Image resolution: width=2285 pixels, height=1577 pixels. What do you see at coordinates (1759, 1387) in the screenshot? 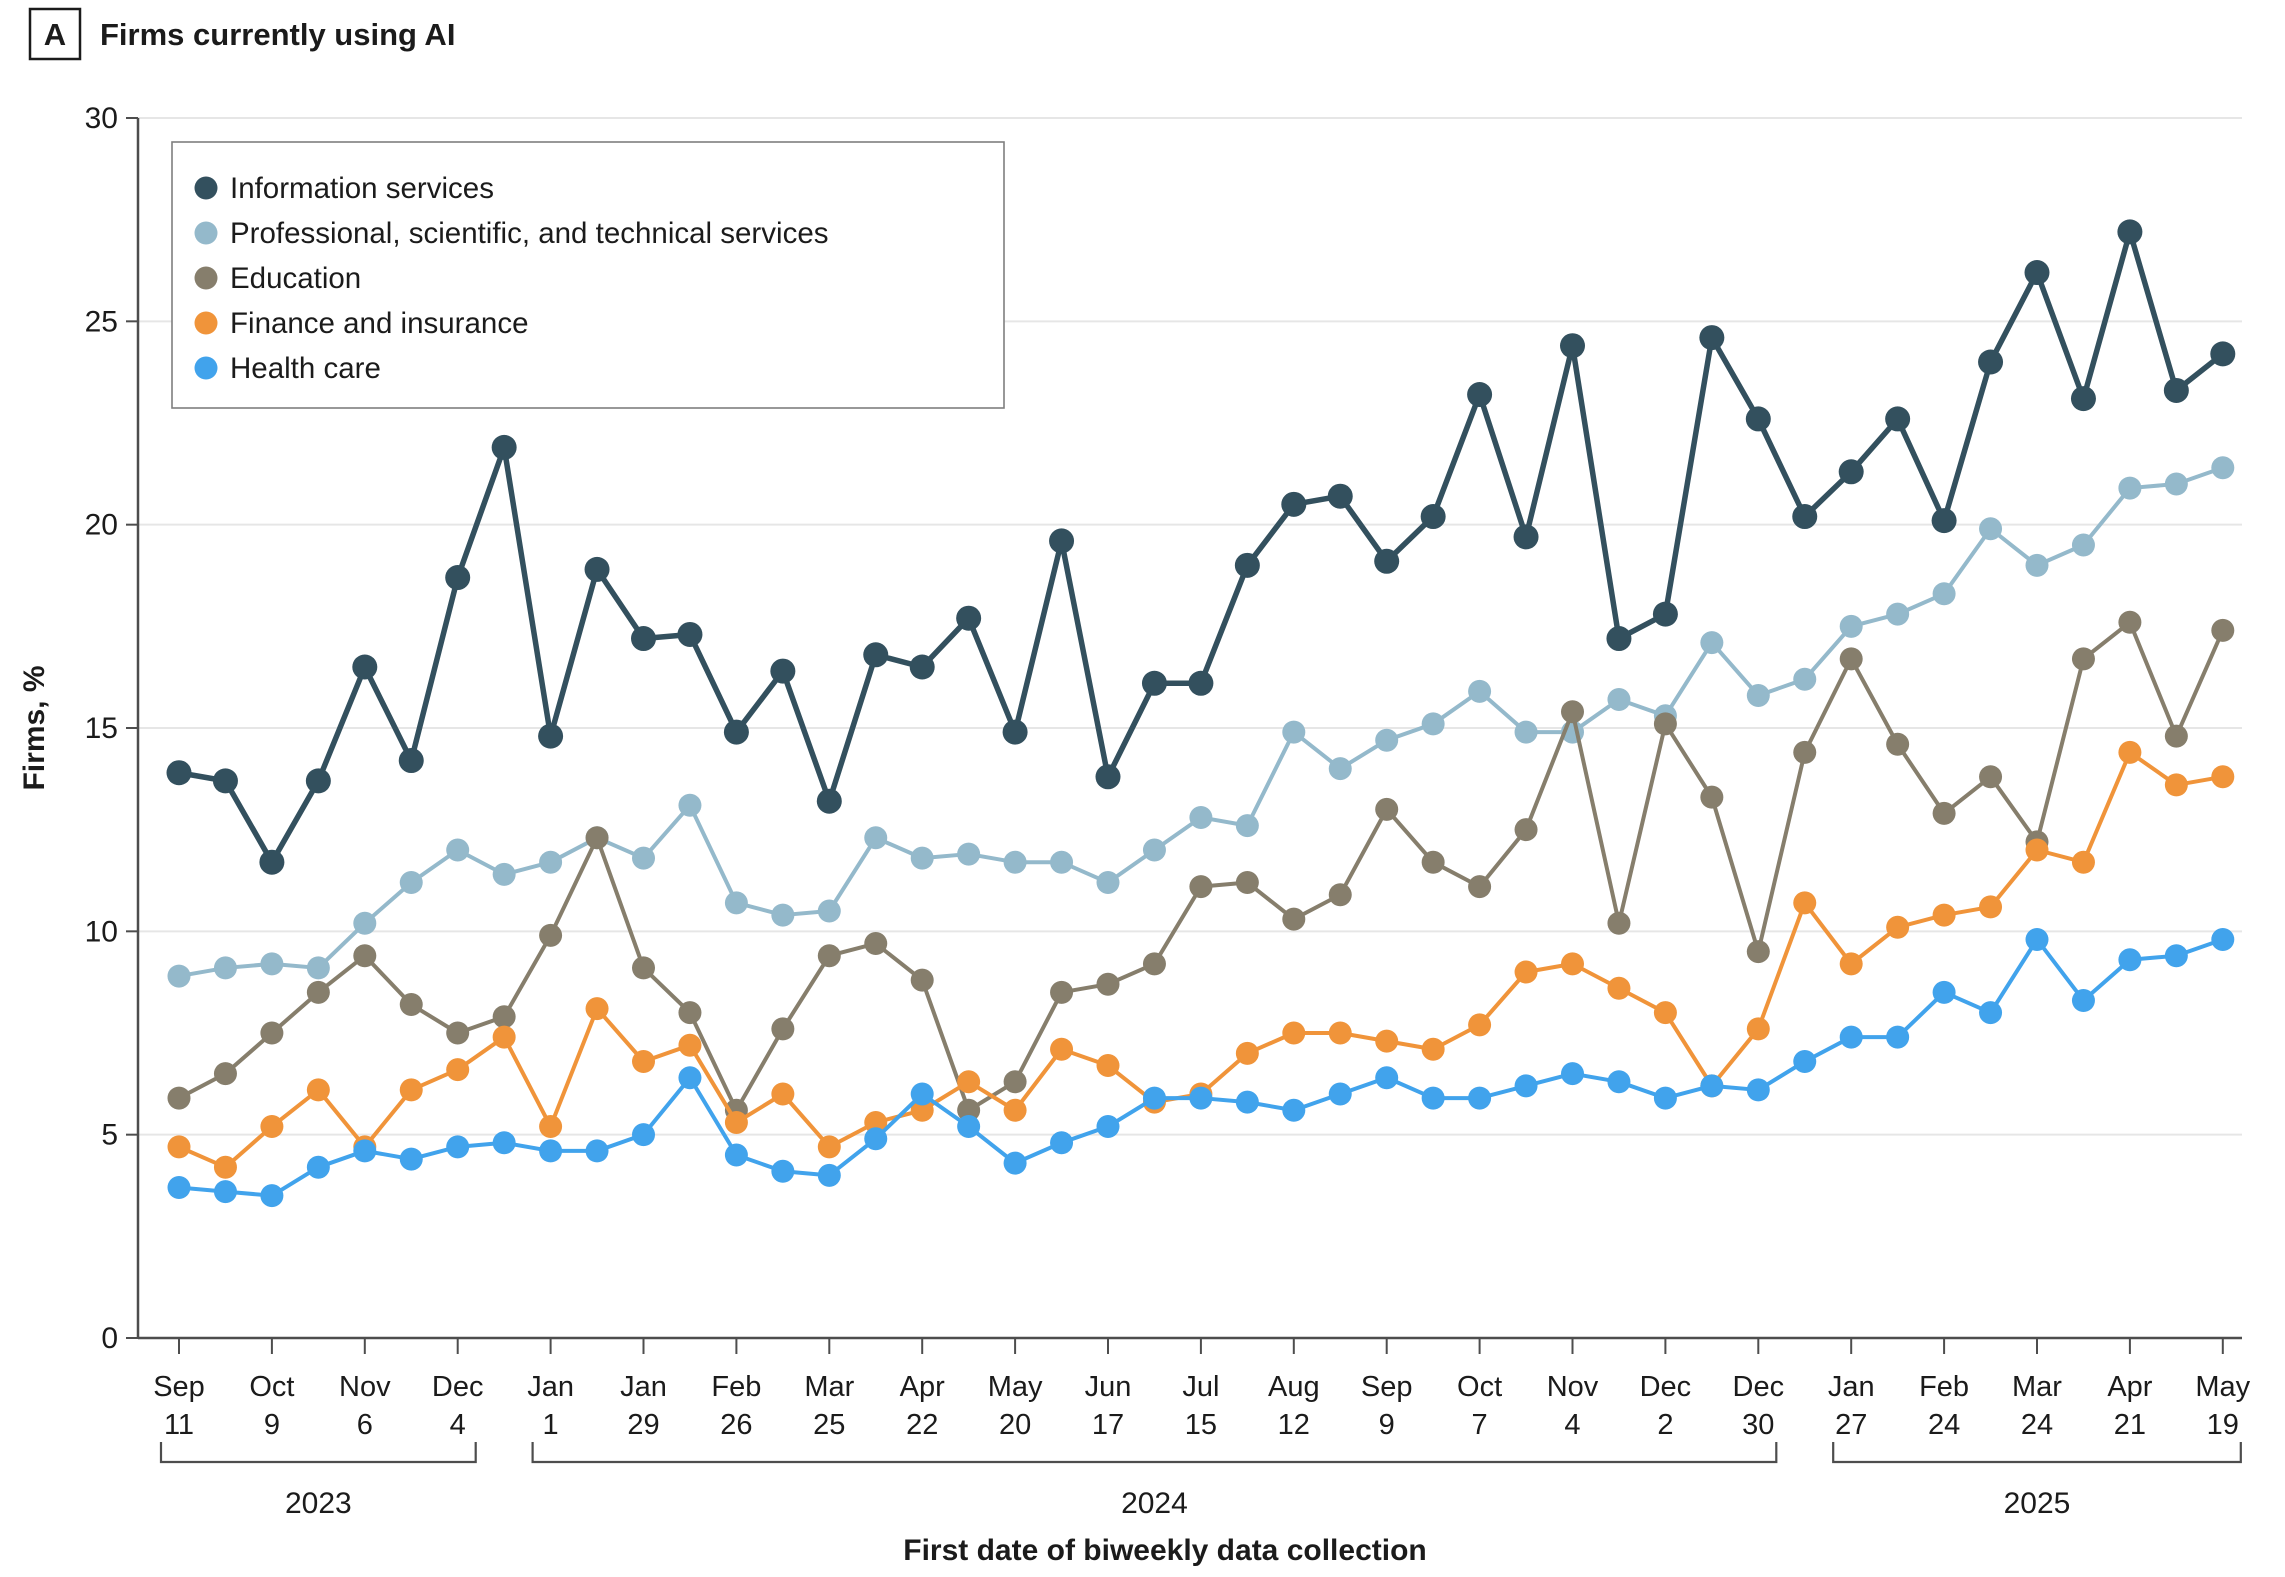
I see `x-tick-label-month: Dec` at bounding box center [1759, 1387].